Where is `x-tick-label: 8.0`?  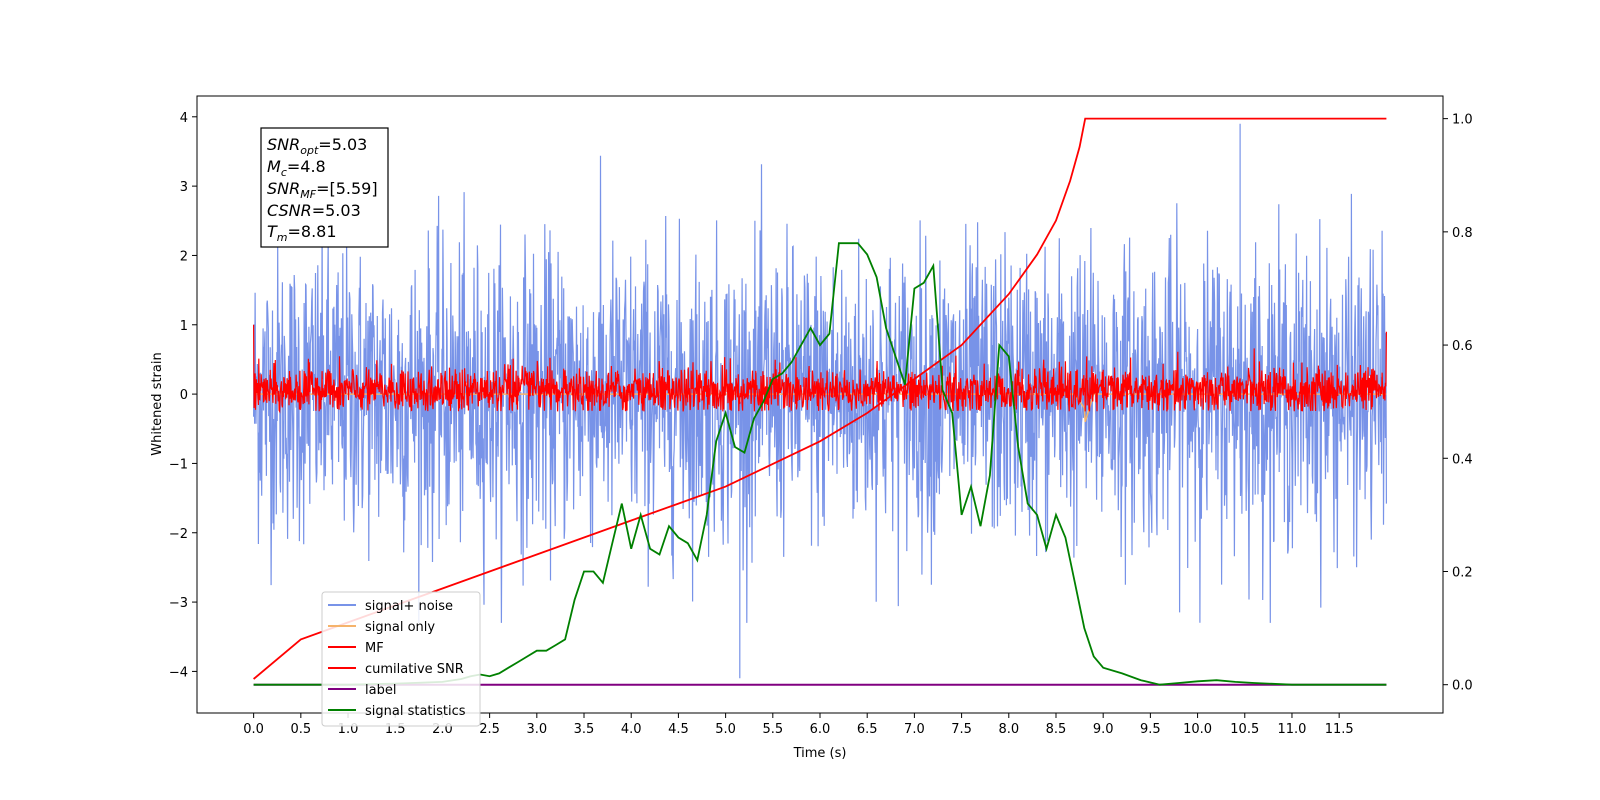
x-tick-label: 8.0 is located at coordinates (1008, 729).